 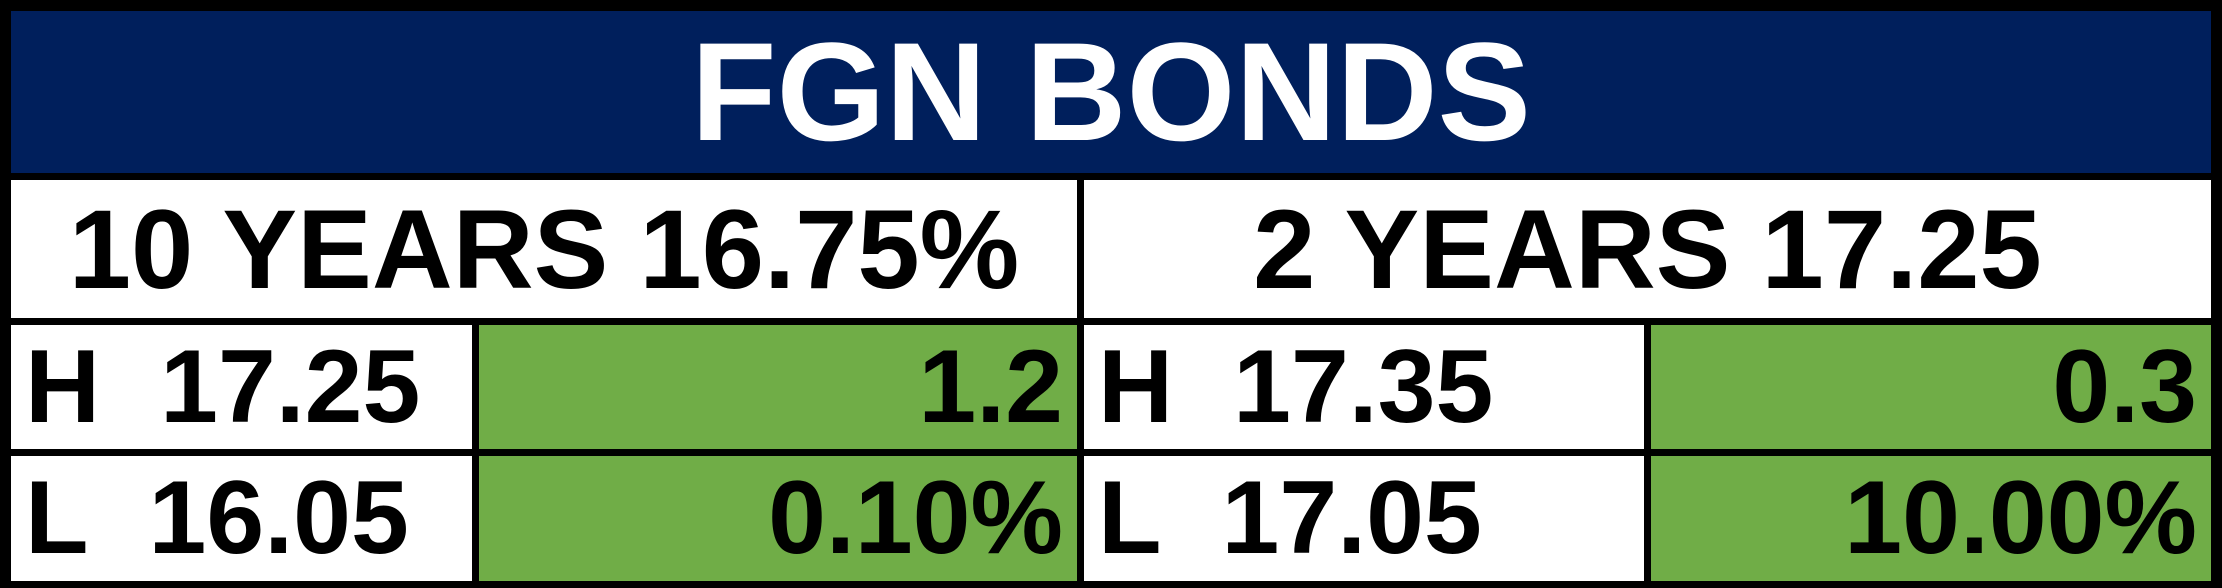 I want to click on row-value: 17.35, so click(x=1363, y=386).